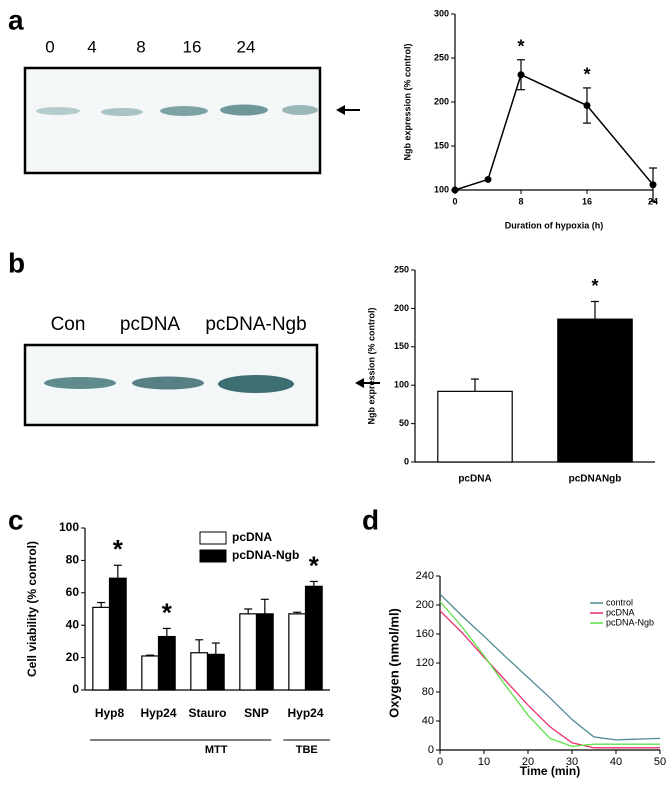 The width and height of the screenshot is (671, 798). What do you see at coordinates (572, 762) in the screenshot?
I see `x-tick-label: 30` at bounding box center [572, 762].